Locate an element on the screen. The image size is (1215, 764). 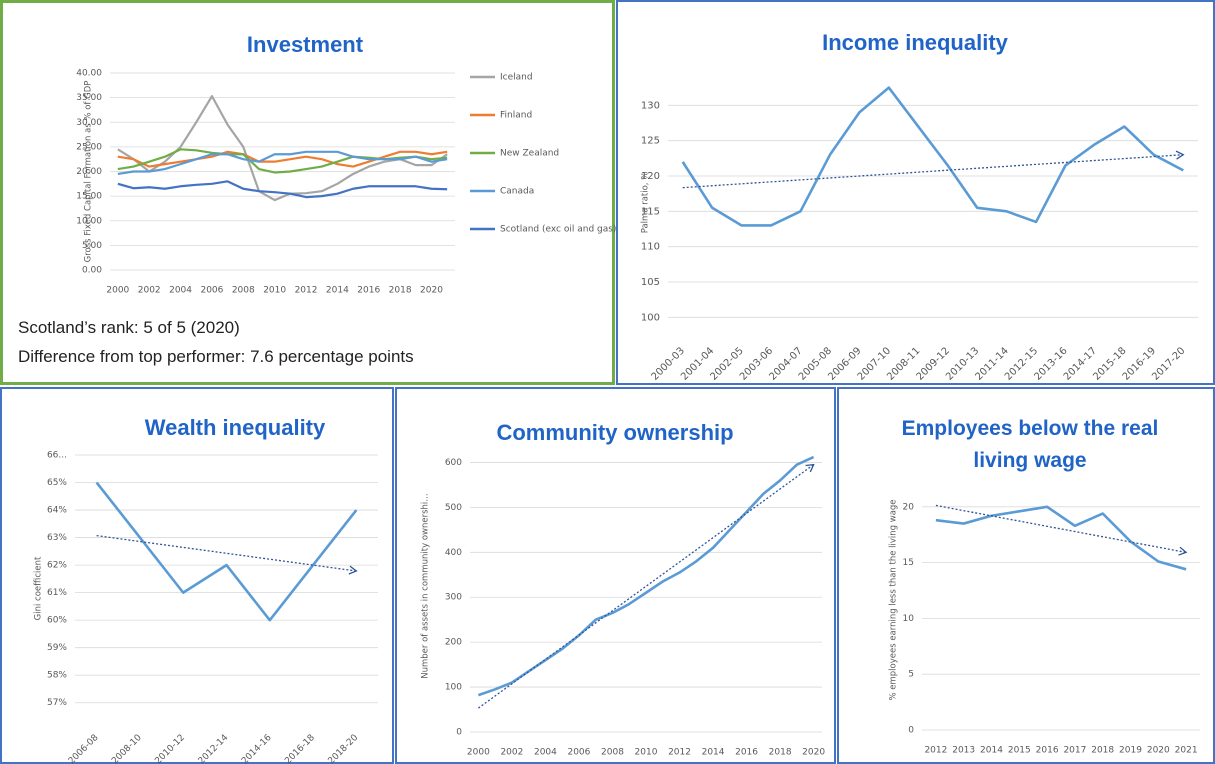
x-tick-label: 2013 is located at coordinates (963, 751).